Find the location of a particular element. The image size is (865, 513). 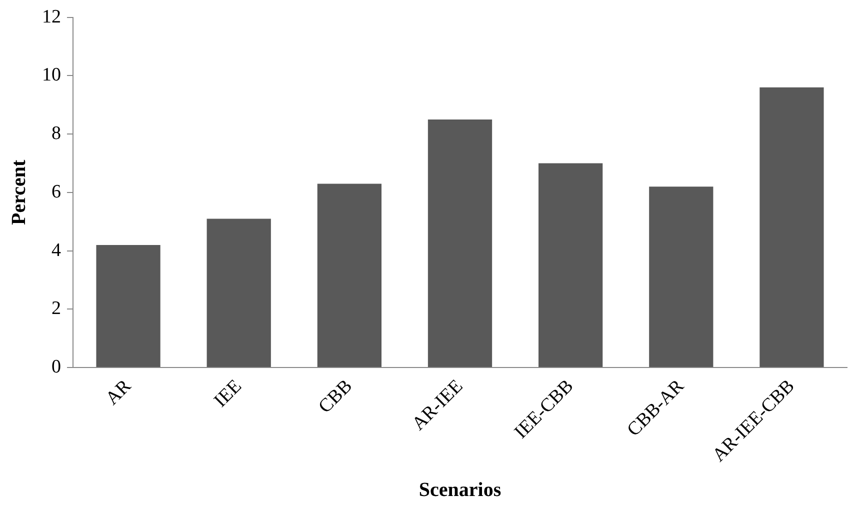

x-tick-label: IEE is located at coordinates (228, 394).